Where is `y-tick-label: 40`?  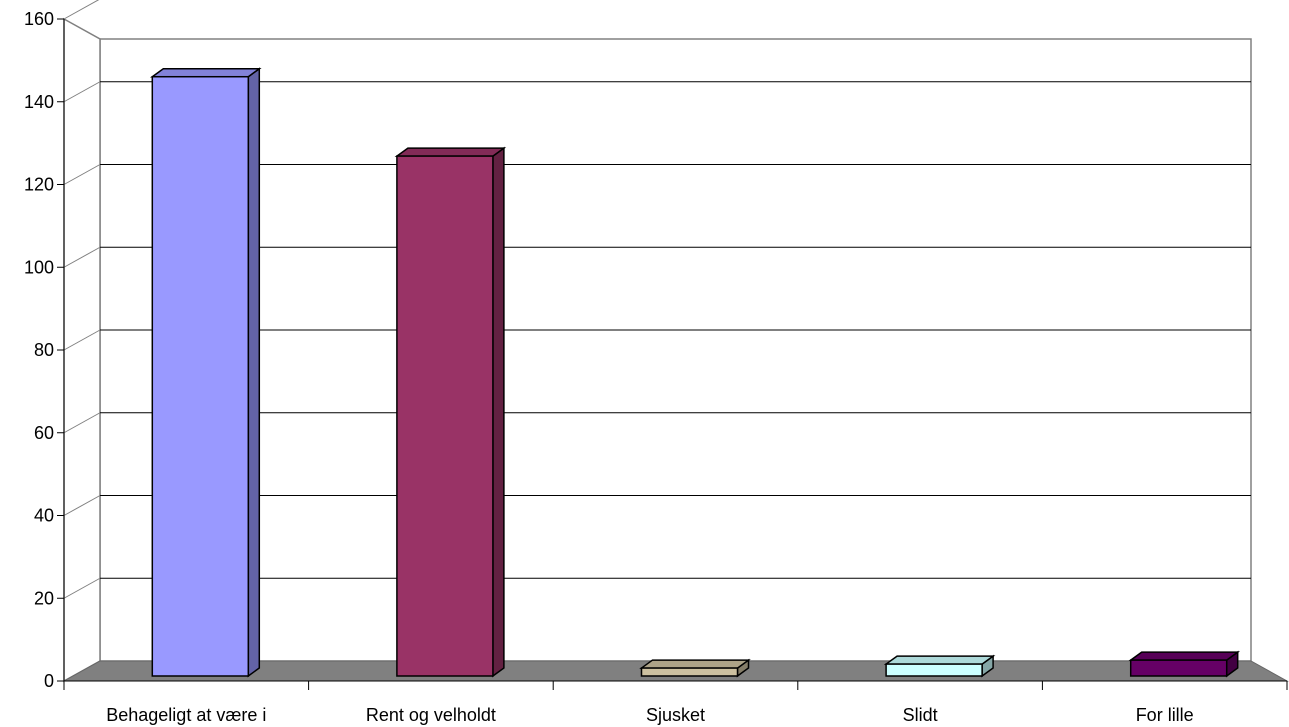 y-tick-label: 40 is located at coordinates (44, 516).